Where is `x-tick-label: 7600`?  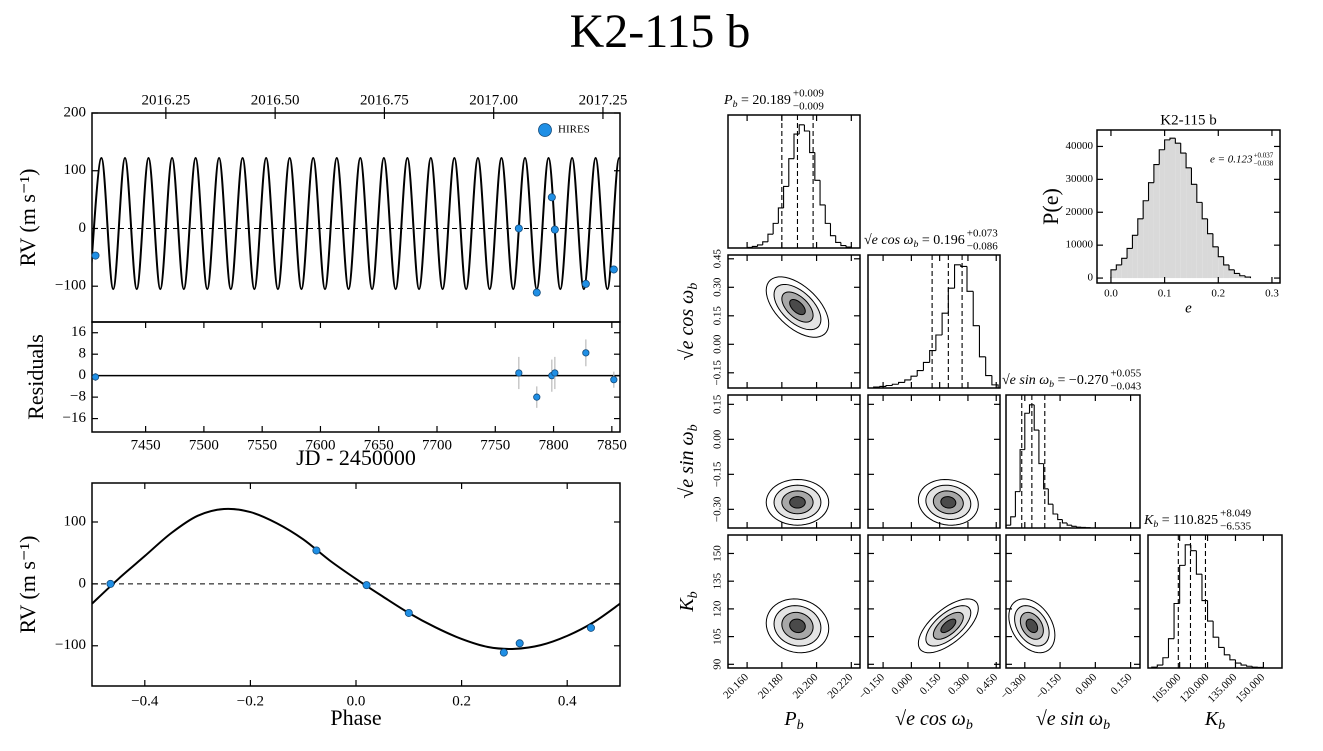 x-tick-label: 7600 is located at coordinates (320, 445).